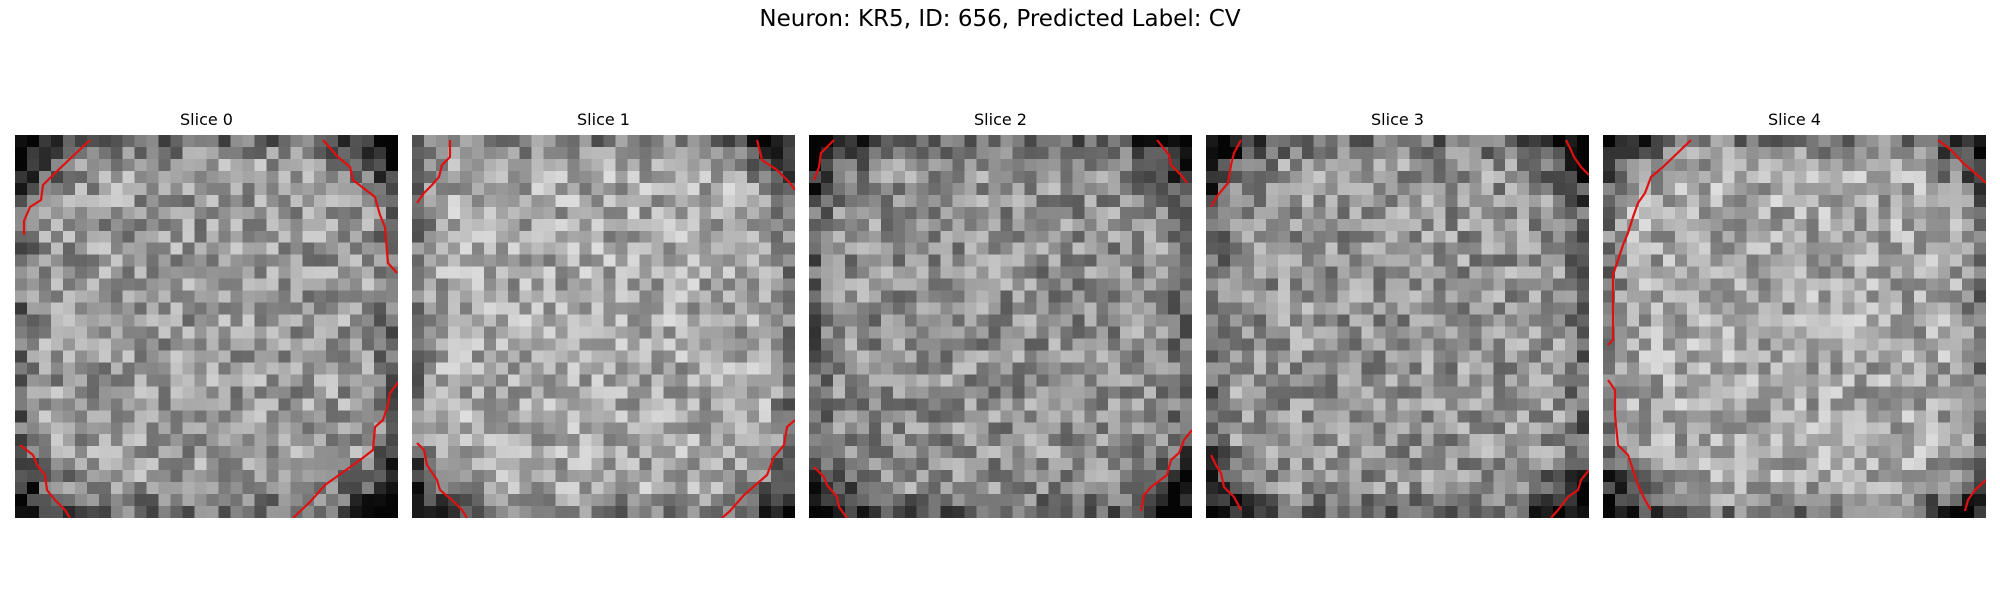 Image resolution: width=2000 pixels, height=600 pixels. Describe the element at coordinates (1397, 119) in the screenshot. I see `slice-title: Slice 3` at that location.